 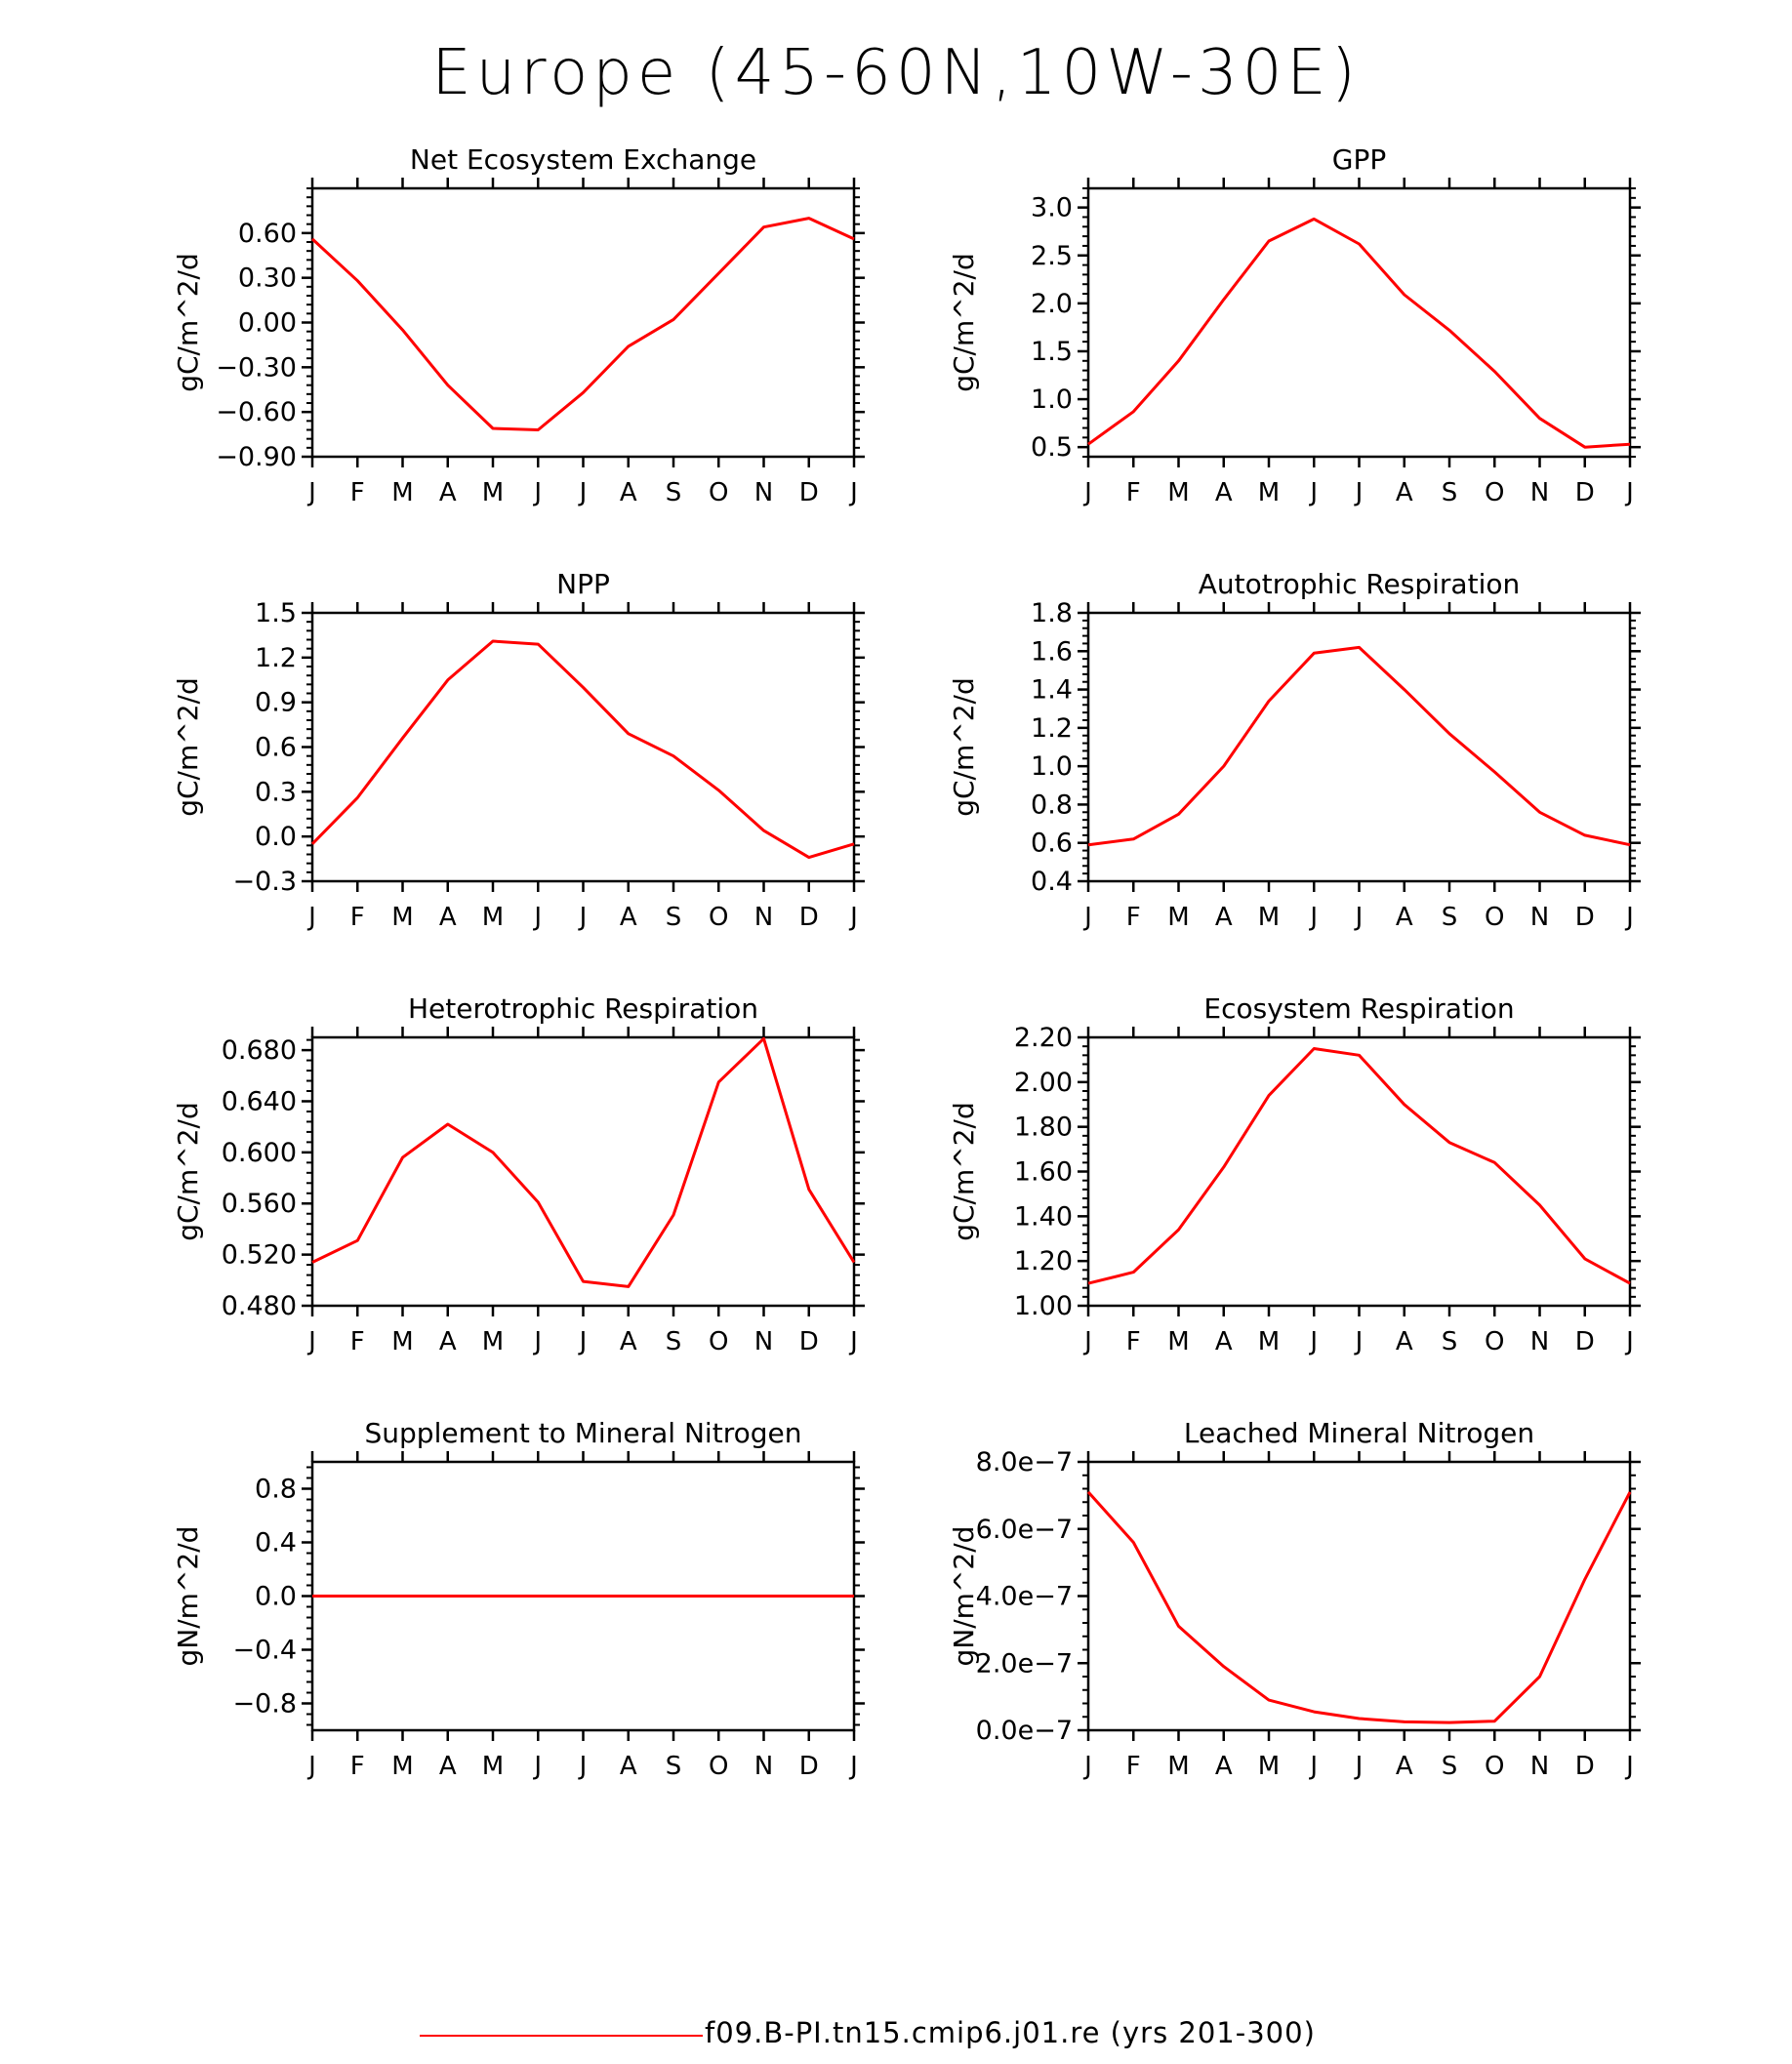 What do you see at coordinates (809, 917) in the screenshot?
I see `panel-3-x-tick-label: D` at bounding box center [809, 917].